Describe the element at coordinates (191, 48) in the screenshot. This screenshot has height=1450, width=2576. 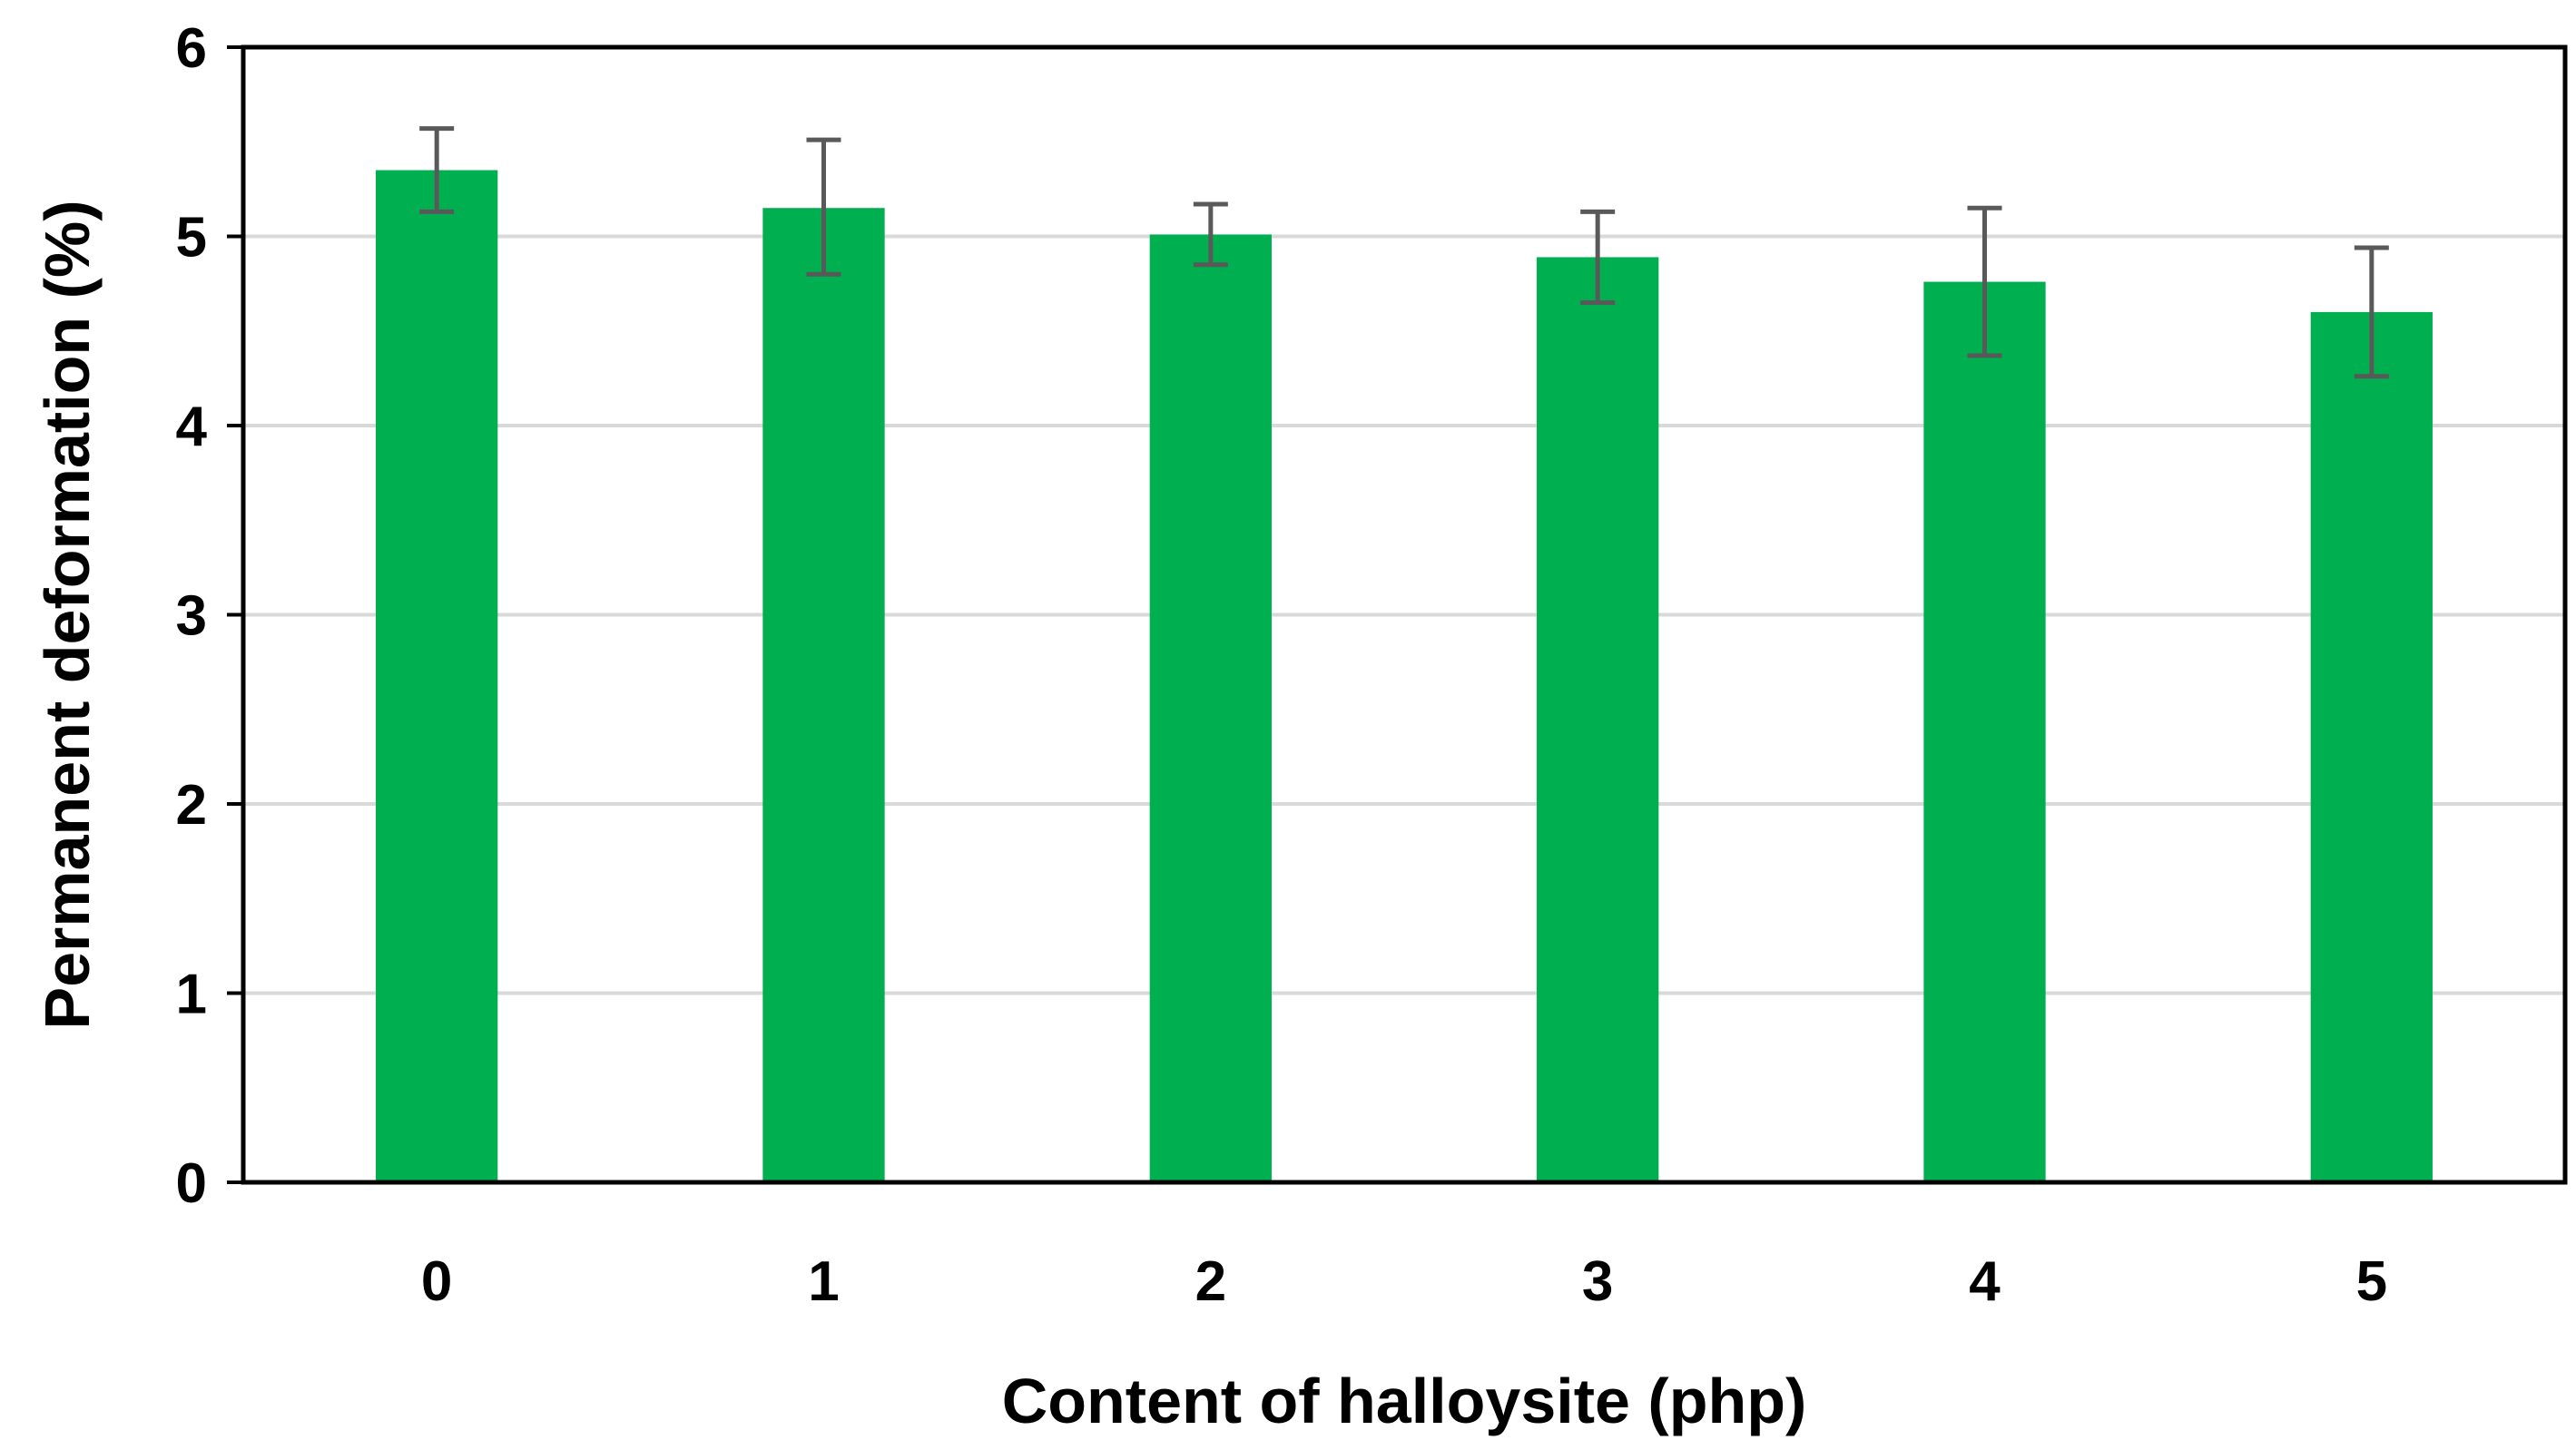
I see `y-tick-label: 6` at that location.